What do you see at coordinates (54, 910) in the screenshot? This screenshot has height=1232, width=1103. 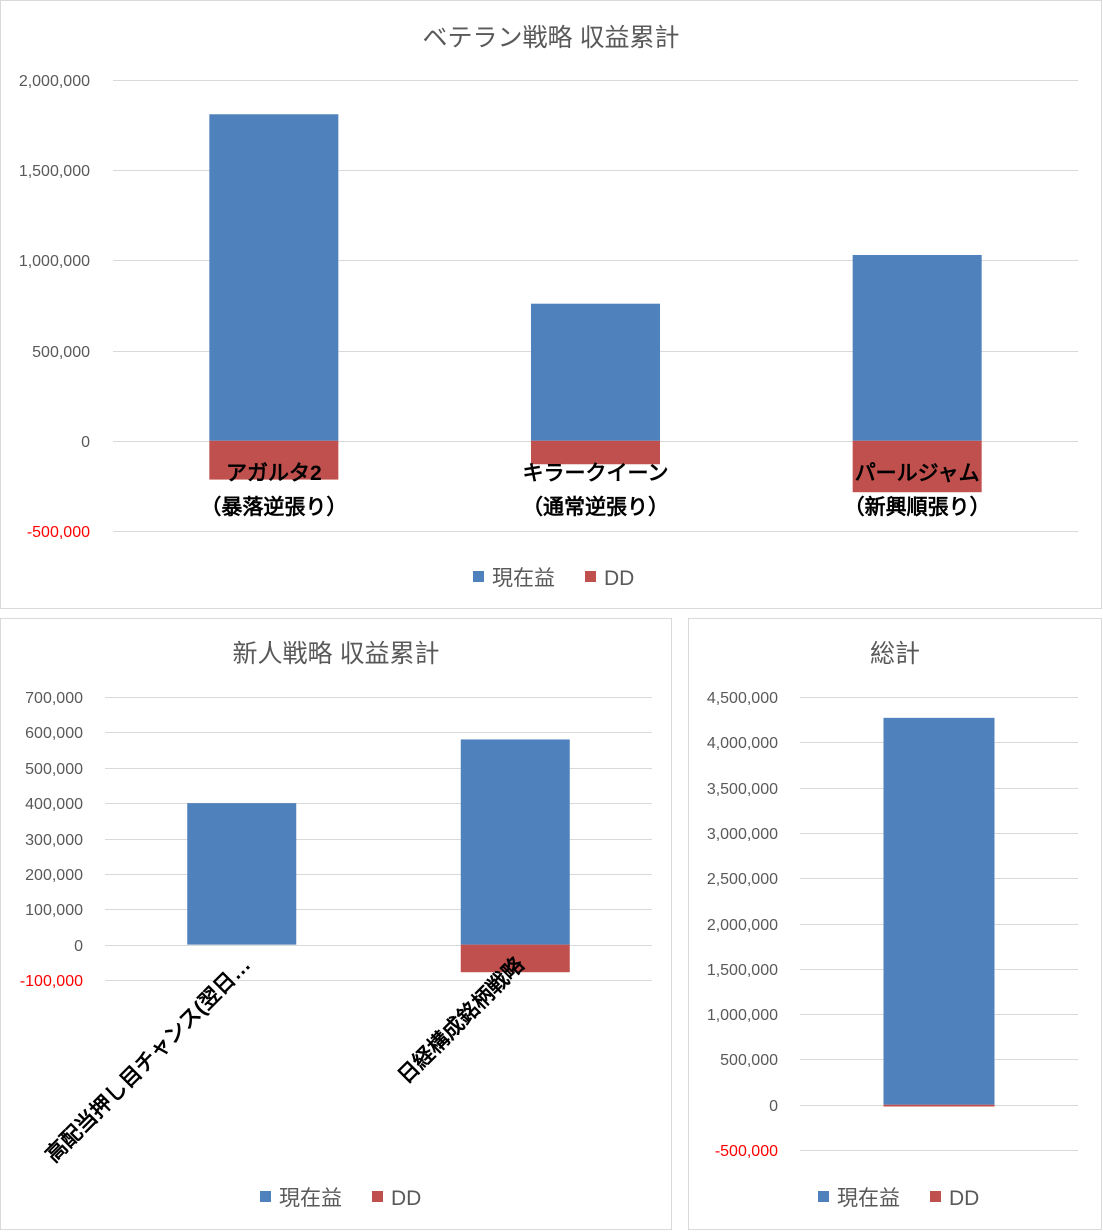 I see `y-tick-label: 100,000` at bounding box center [54, 910].